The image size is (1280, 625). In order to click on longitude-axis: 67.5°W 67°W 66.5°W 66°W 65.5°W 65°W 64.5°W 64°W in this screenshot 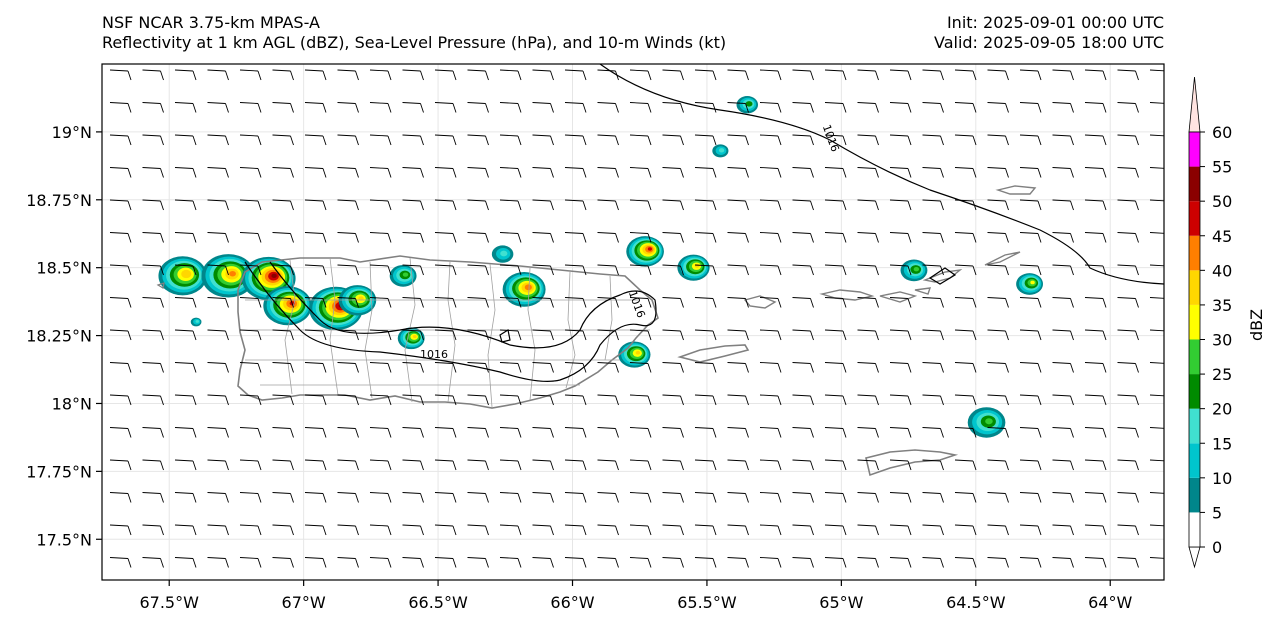, I will do `click(635, 596)`.